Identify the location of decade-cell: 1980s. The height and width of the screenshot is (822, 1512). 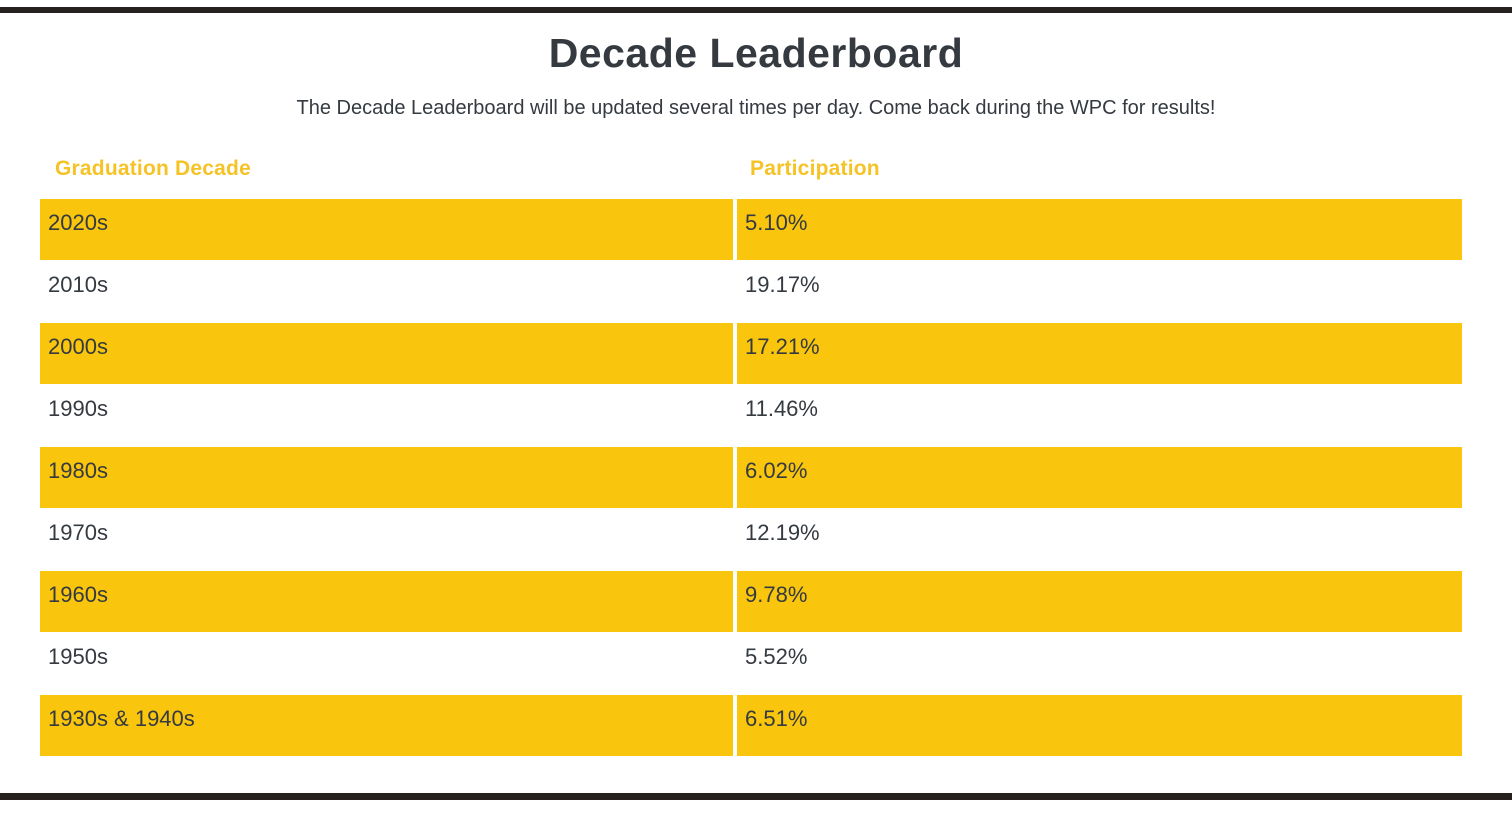
(386, 477).